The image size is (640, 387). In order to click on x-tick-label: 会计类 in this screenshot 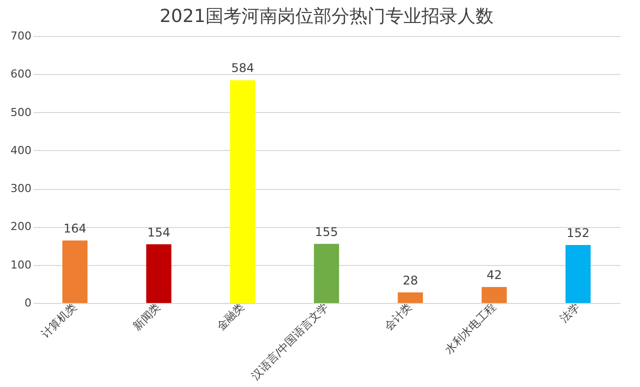, I will do `click(398, 317)`.